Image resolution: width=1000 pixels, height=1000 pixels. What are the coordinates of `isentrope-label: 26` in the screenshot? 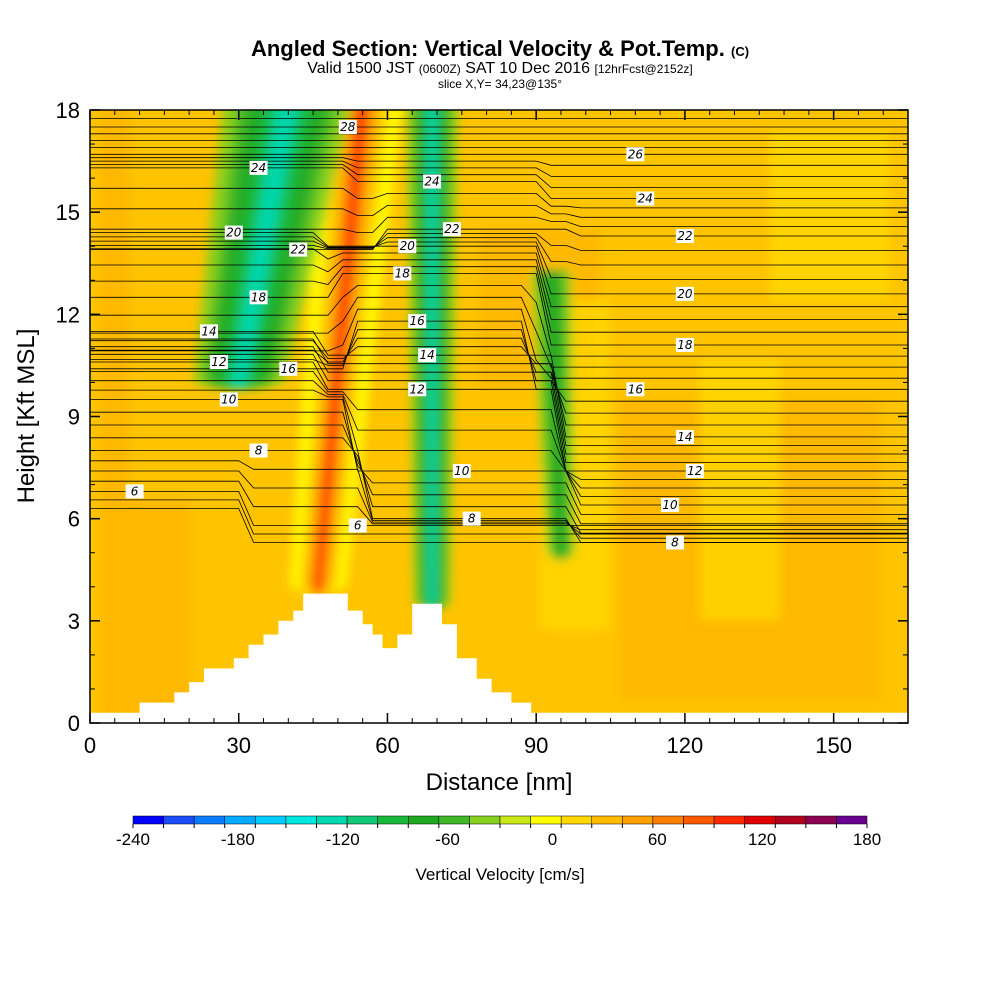 It's located at (636, 154).